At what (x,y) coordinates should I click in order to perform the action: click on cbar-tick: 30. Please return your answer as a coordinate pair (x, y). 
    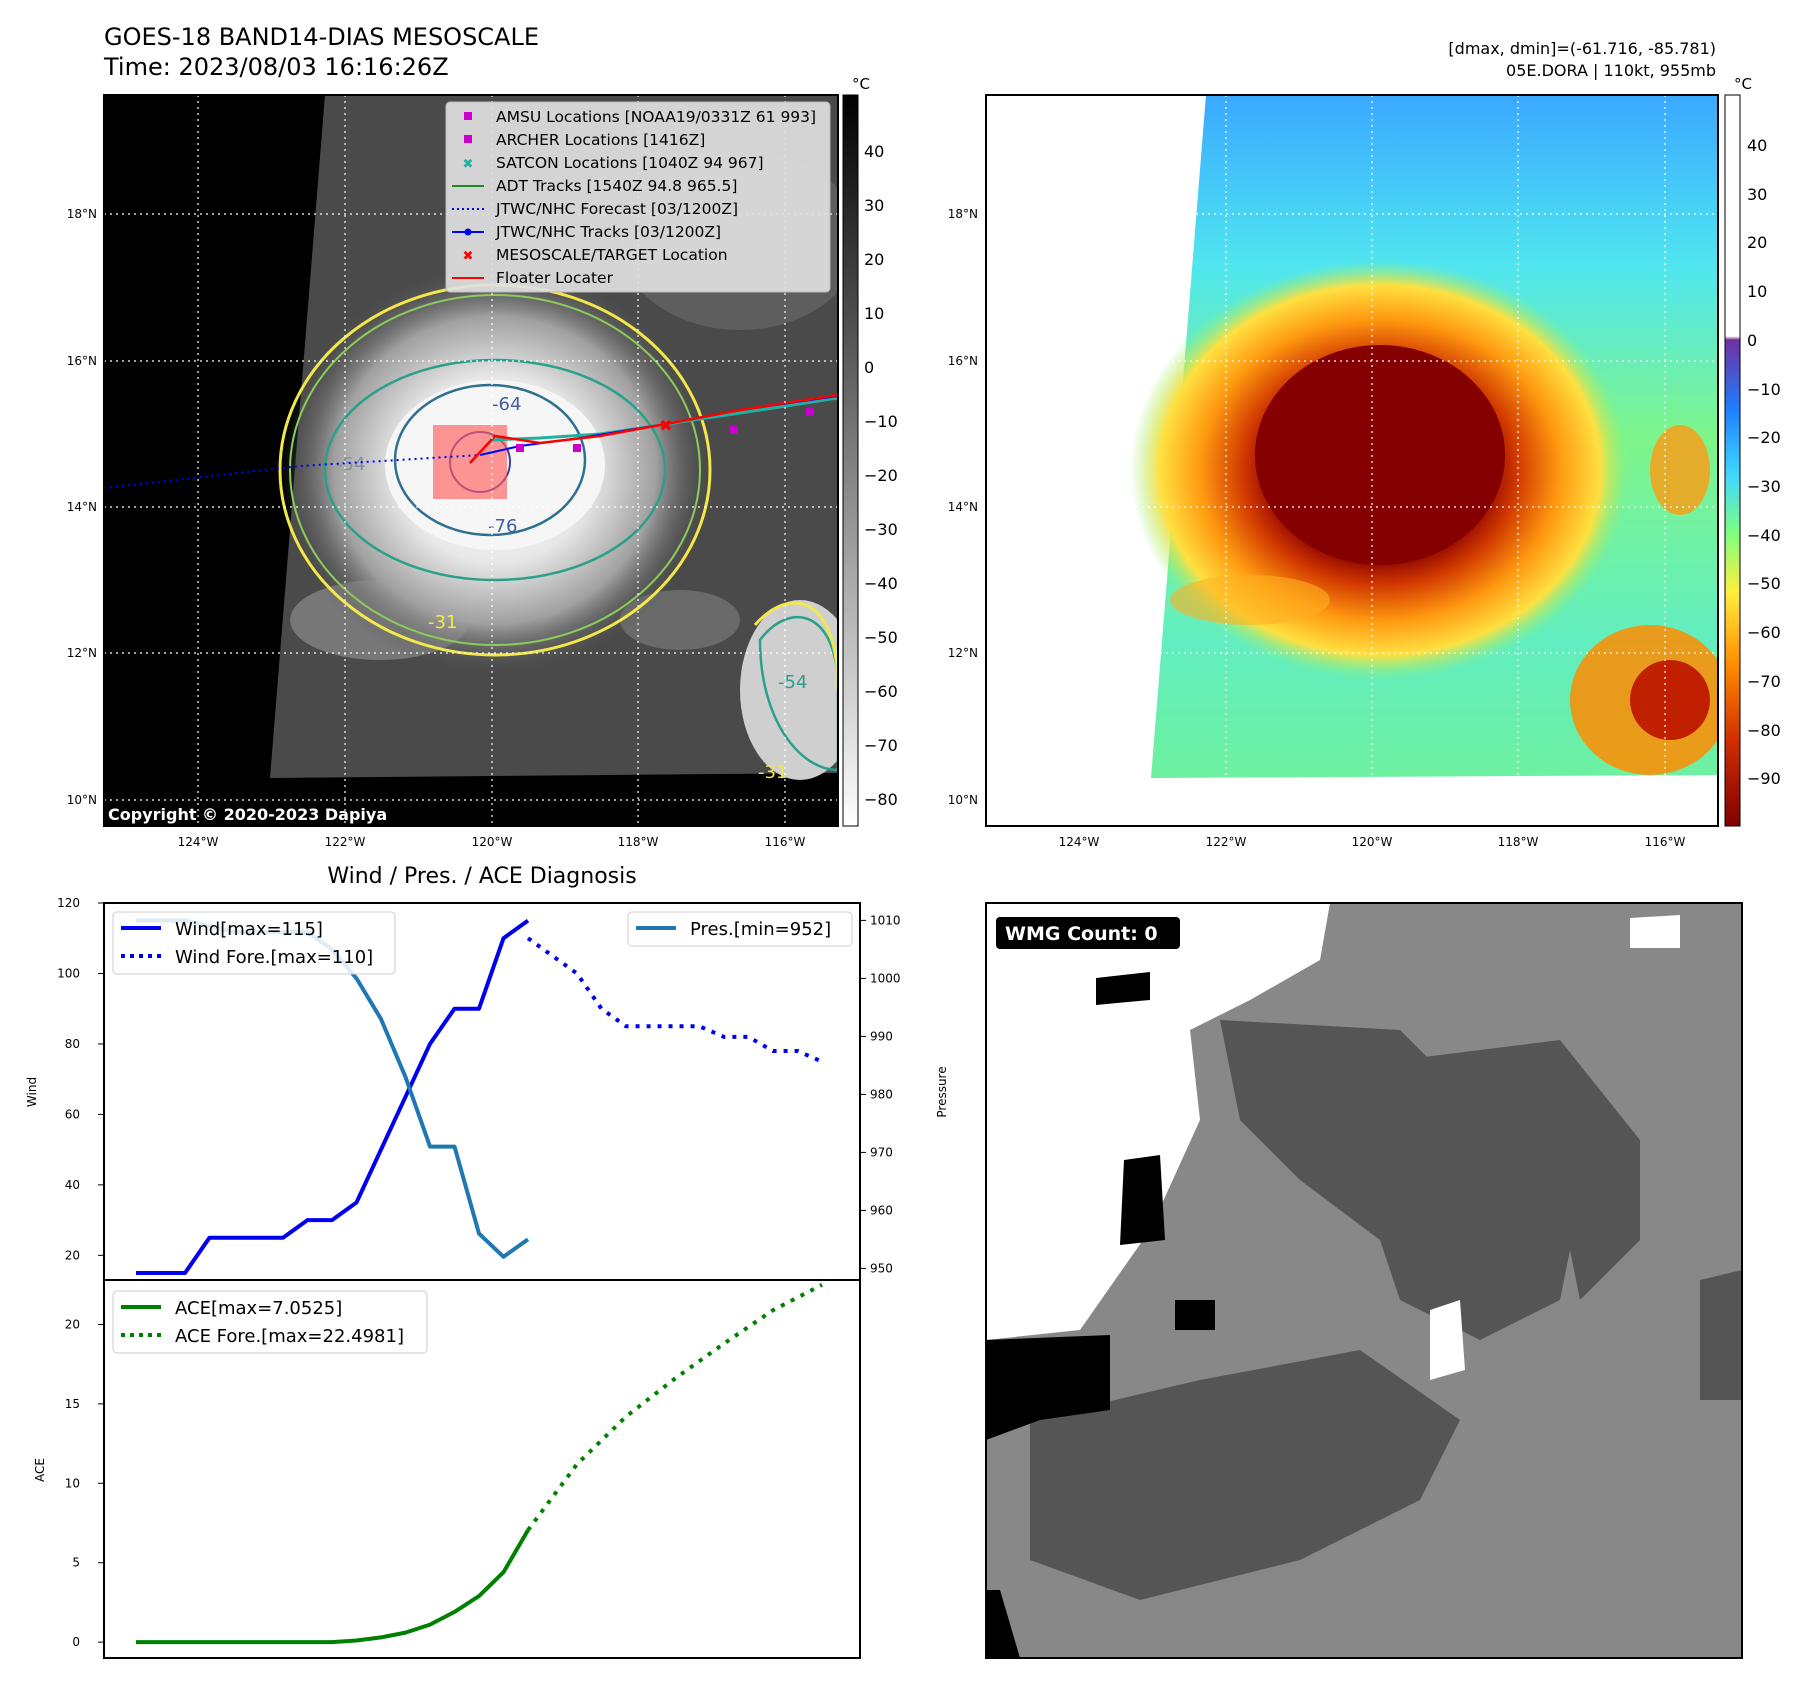
    Looking at the image, I should click on (874, 205).